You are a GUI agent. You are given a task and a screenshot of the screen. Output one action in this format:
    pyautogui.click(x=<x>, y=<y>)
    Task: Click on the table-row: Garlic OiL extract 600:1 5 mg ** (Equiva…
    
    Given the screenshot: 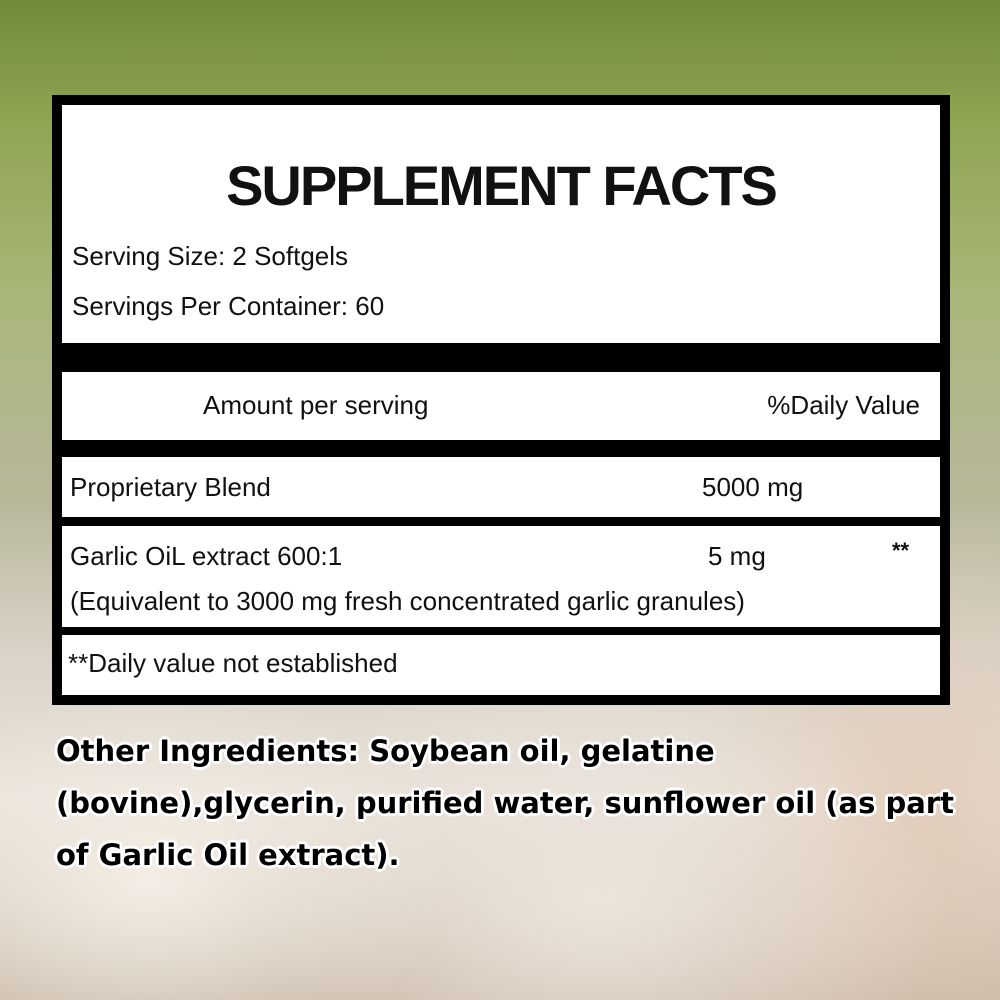 What is the action you would take?
    pyautogui.click(x=501, y=576)
    